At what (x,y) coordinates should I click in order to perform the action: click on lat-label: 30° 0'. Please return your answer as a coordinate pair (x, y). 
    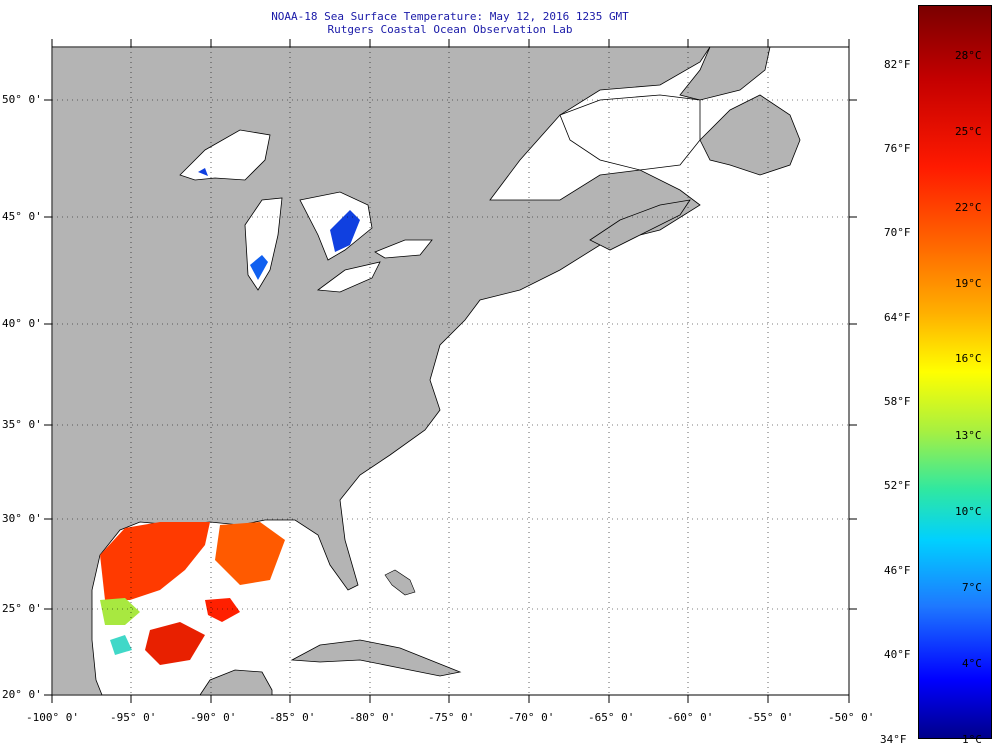
    Looking at the image, I should click on (22, 518).